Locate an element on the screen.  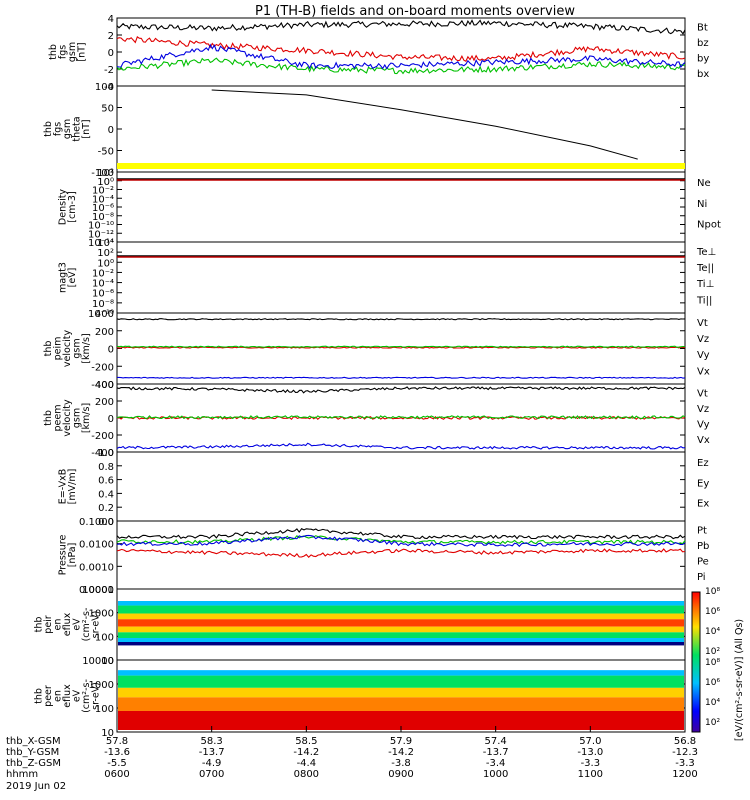
y-tick-label: -200 is located at coordinates (102, 436).